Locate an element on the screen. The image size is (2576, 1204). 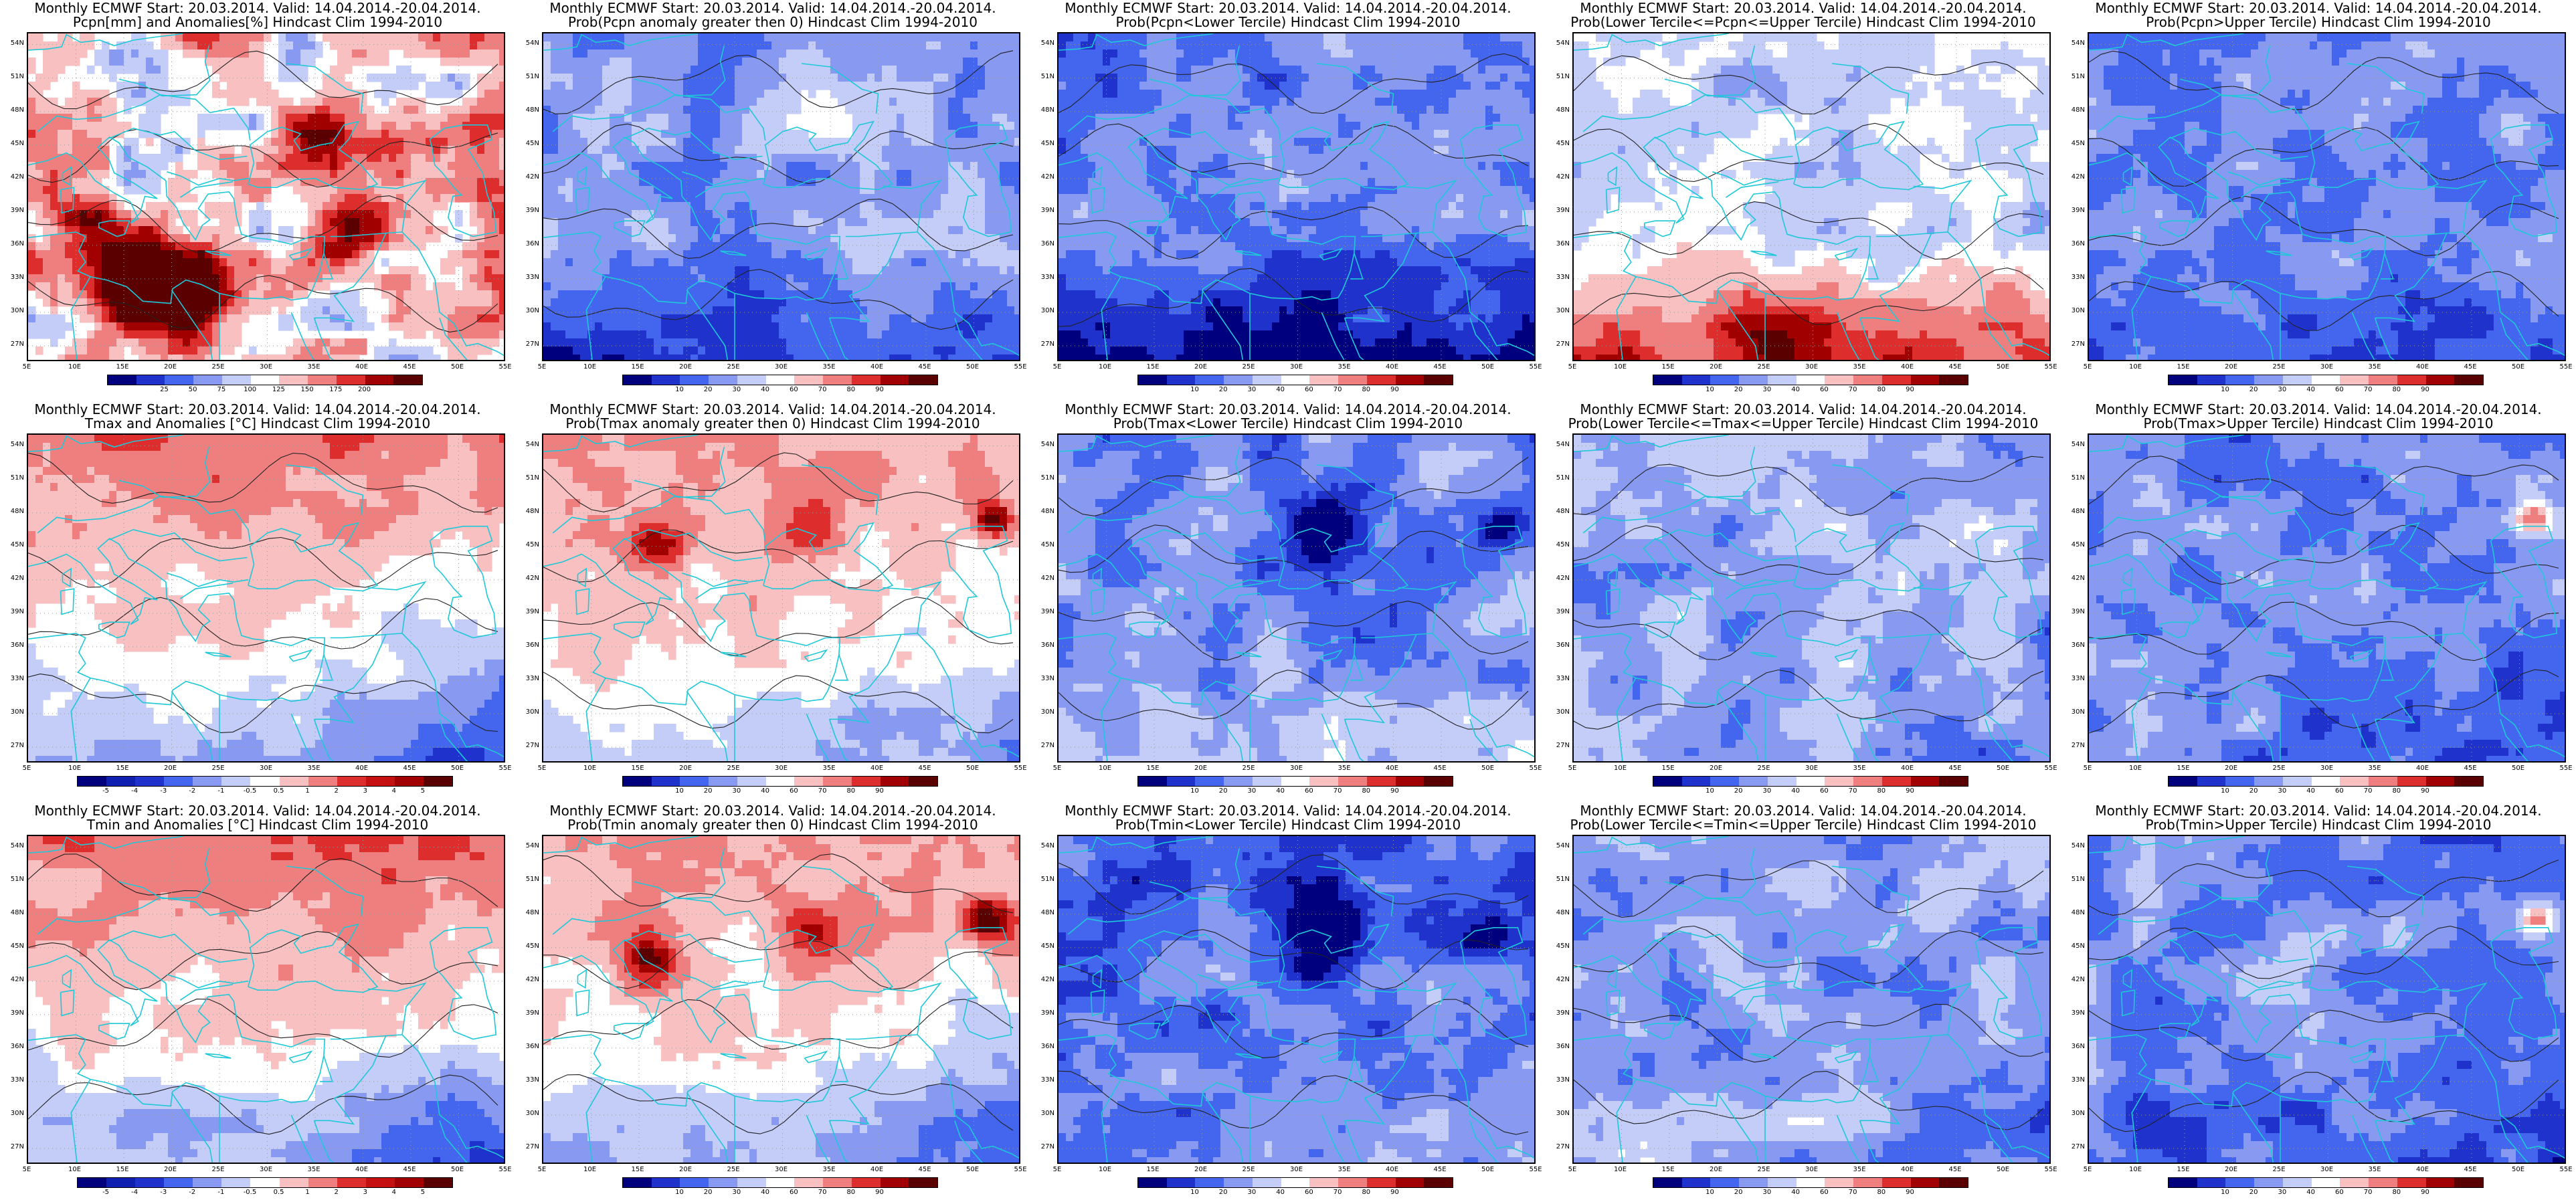
map-field is located at coordinates (1811, 598).